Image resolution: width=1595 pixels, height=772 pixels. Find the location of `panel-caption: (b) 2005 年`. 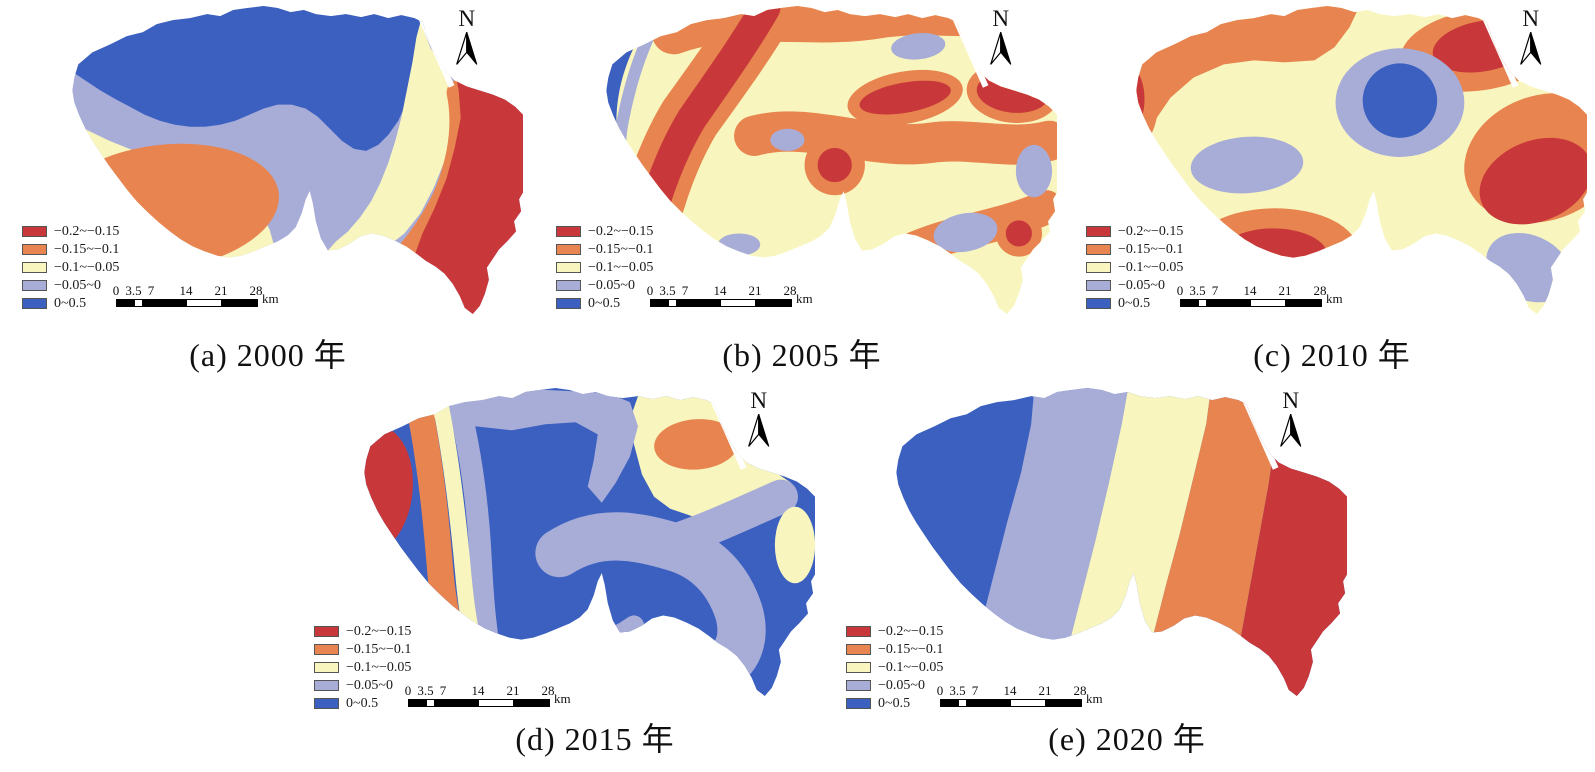

panel-caption: (b) 2005 年 is located at coordinates (802, 355).